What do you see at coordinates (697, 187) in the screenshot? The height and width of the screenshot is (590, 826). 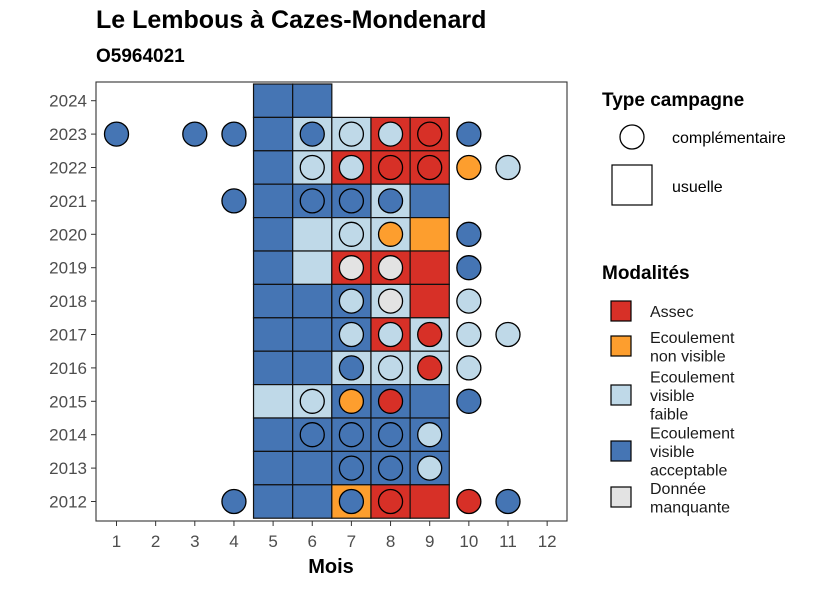 I see `legend-type-label: usuelle` at bounding box center [697, 187].